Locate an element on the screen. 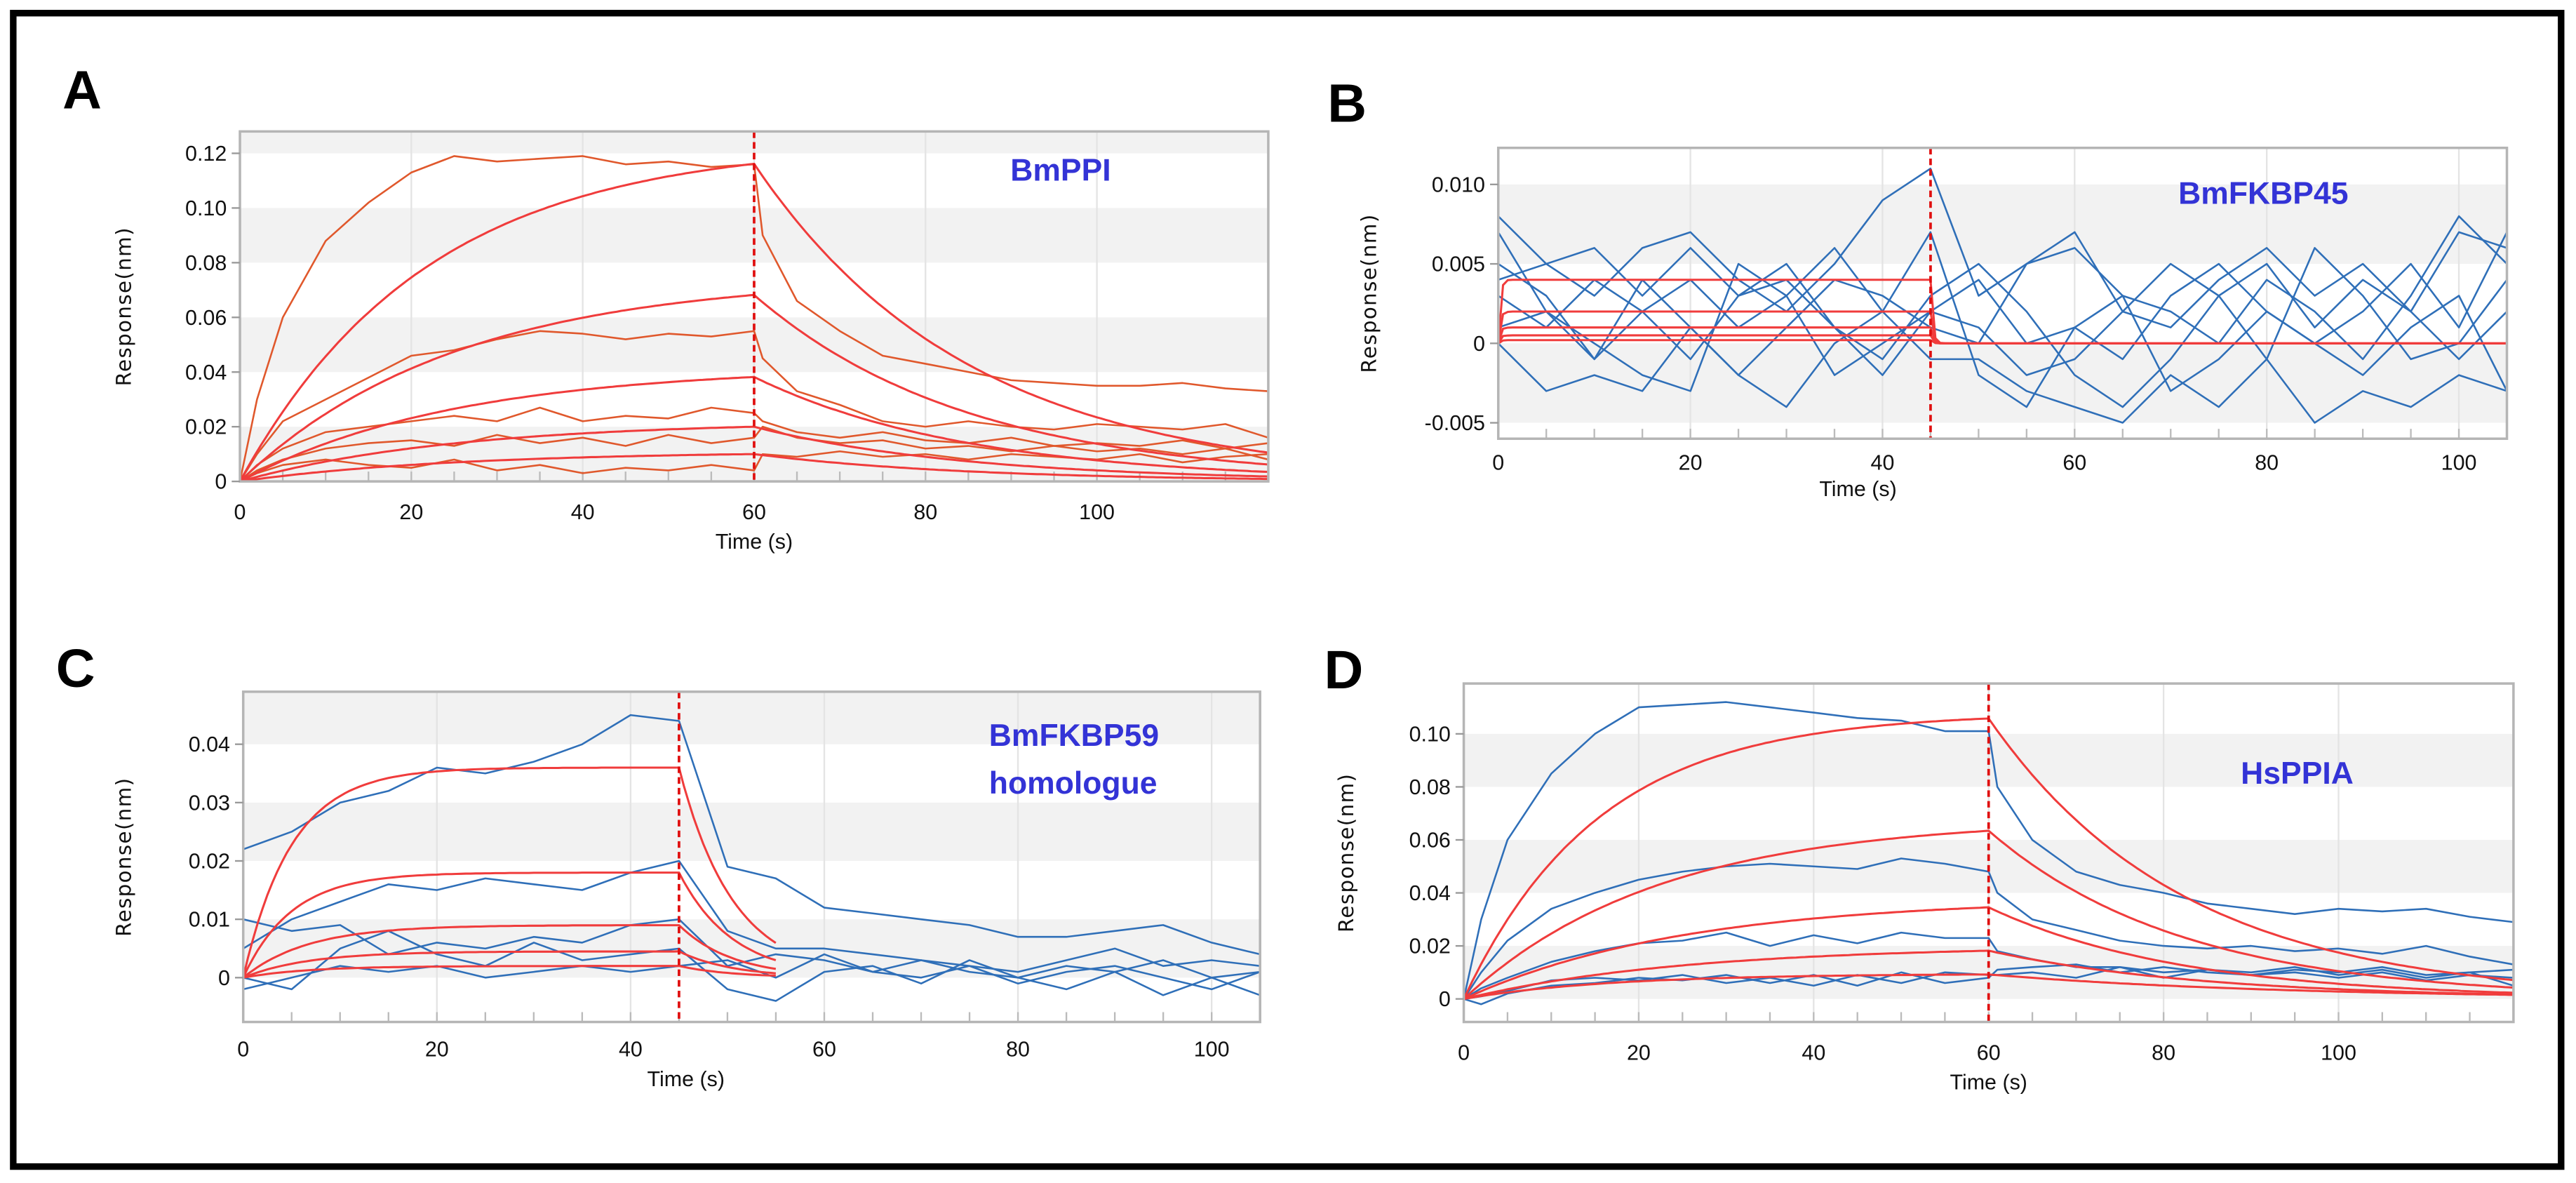 The image size is (2576, 1183). panel-title: BmPPI is located at coordinates (1060, 171).